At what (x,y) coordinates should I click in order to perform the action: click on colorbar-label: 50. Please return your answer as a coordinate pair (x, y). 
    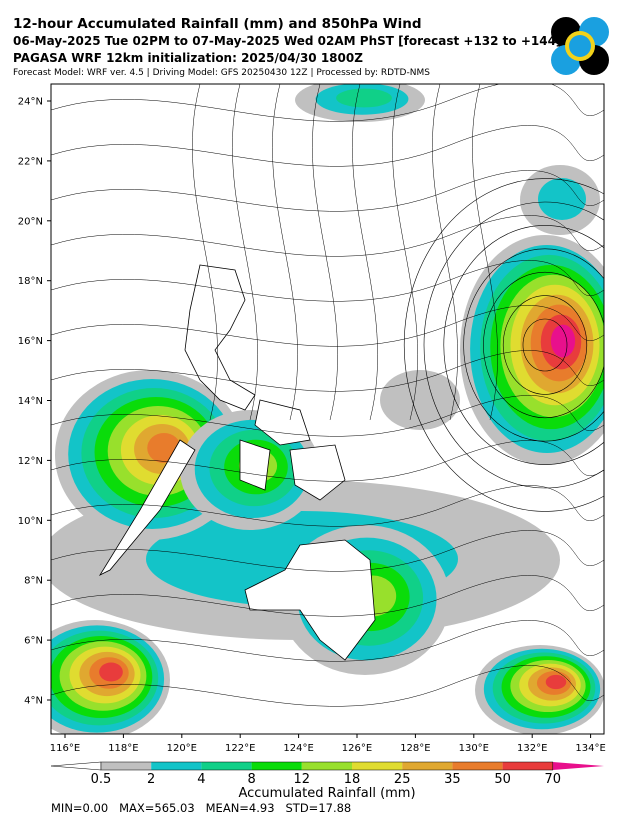
    Looking at the image, I should click on (502, 779).